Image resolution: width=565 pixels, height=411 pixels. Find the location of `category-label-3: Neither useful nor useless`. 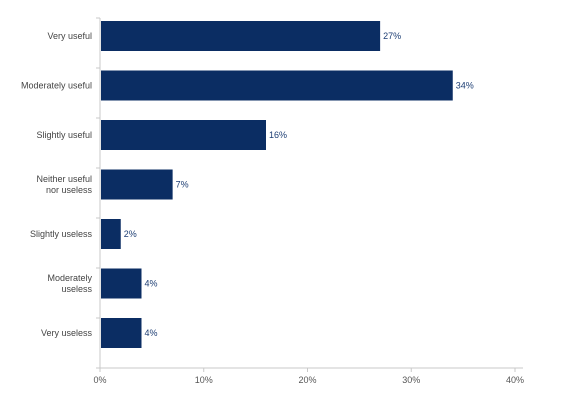

category-label-3: Neither useful nor useless is located at coordinates (64, 184).